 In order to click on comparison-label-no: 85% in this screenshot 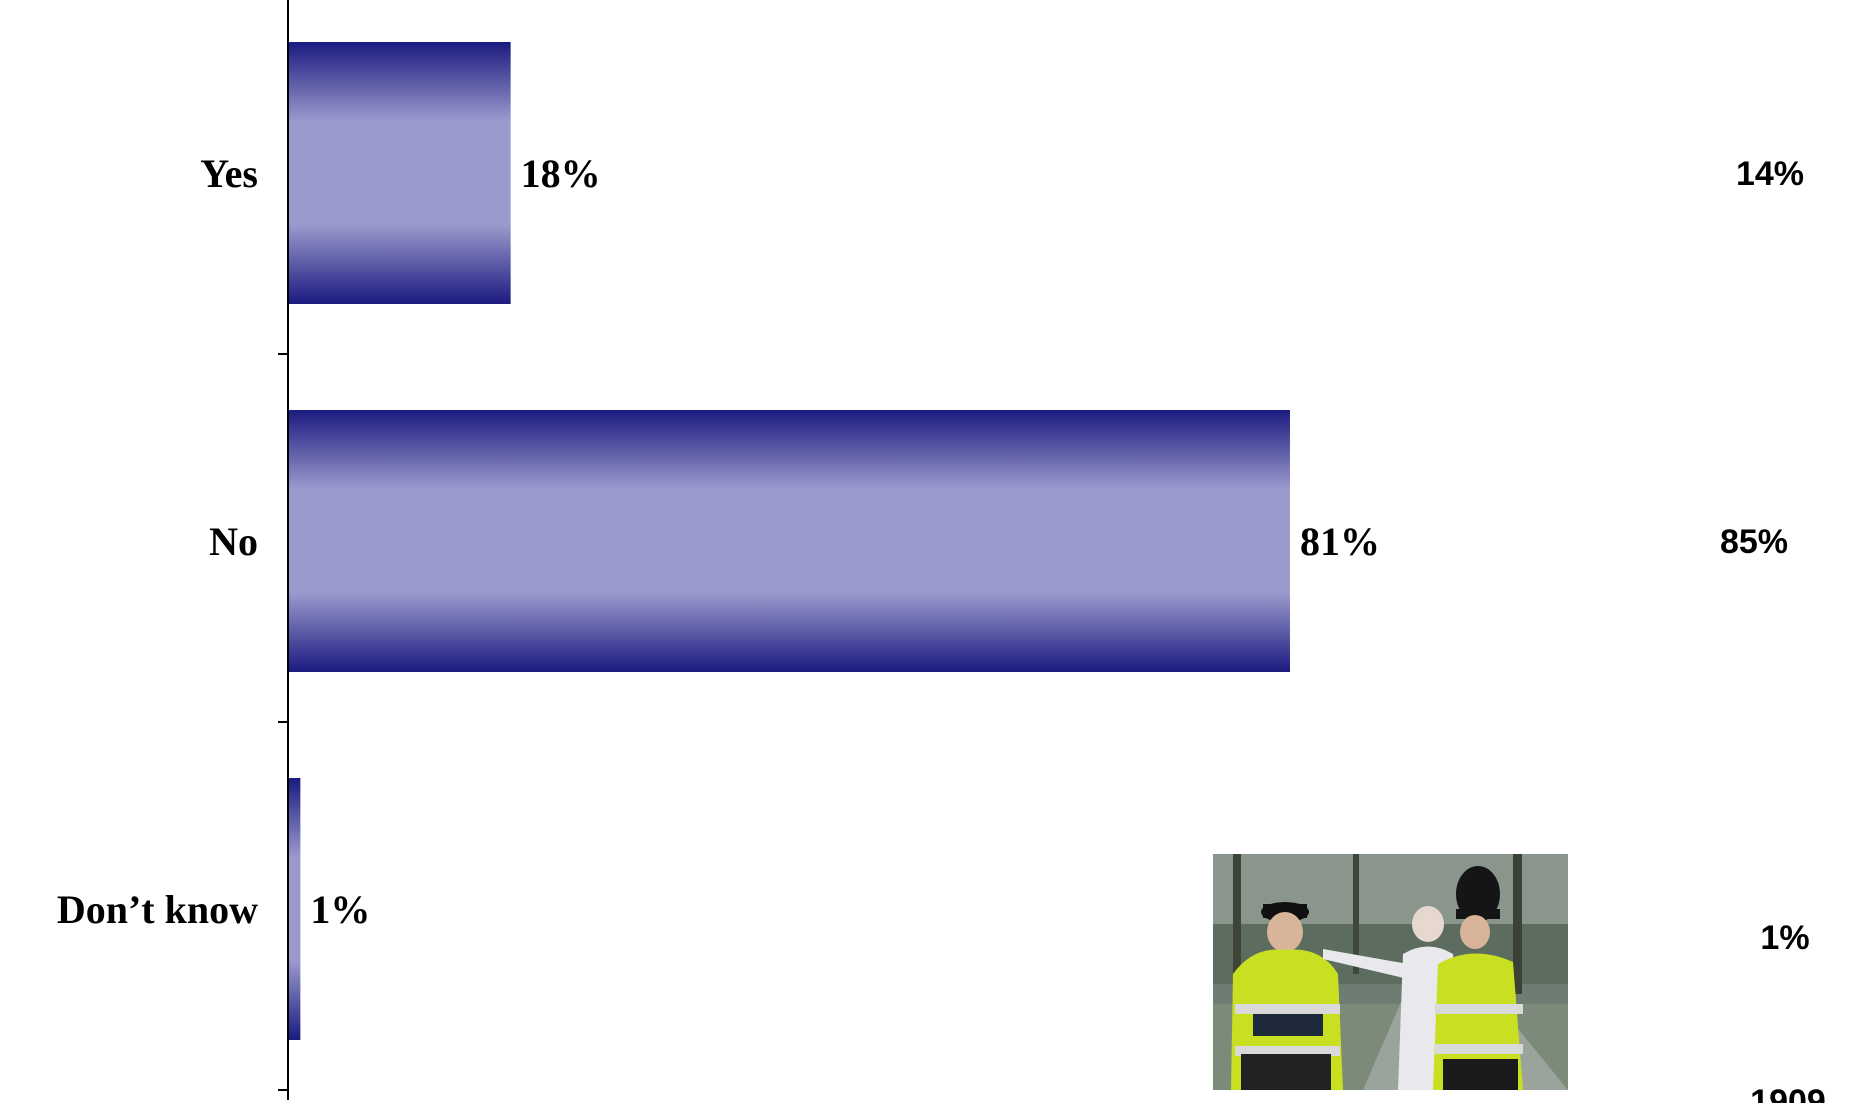, I will do `click(1754, 542)`.